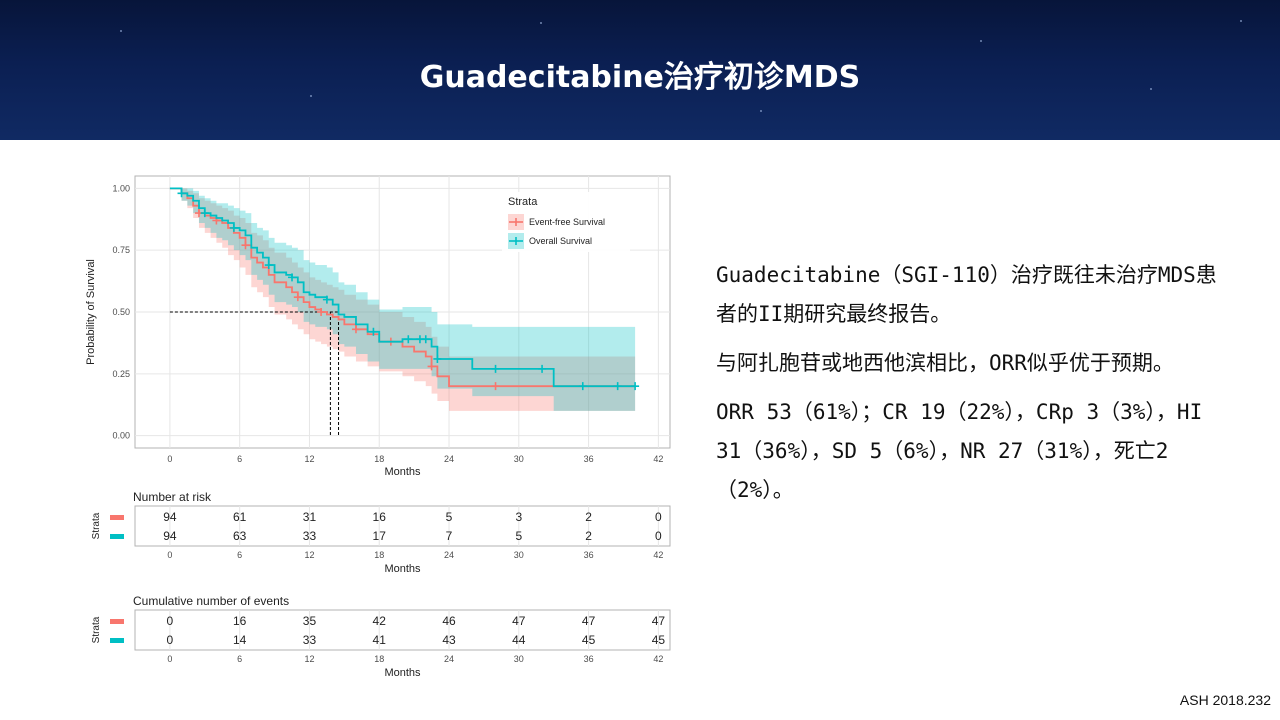 The image size is (1280, 720). What do you see at coordinates (449, 555) in the screenshot?
I see `risk-table-x-tick: 24` at bounding box center [449, 555].